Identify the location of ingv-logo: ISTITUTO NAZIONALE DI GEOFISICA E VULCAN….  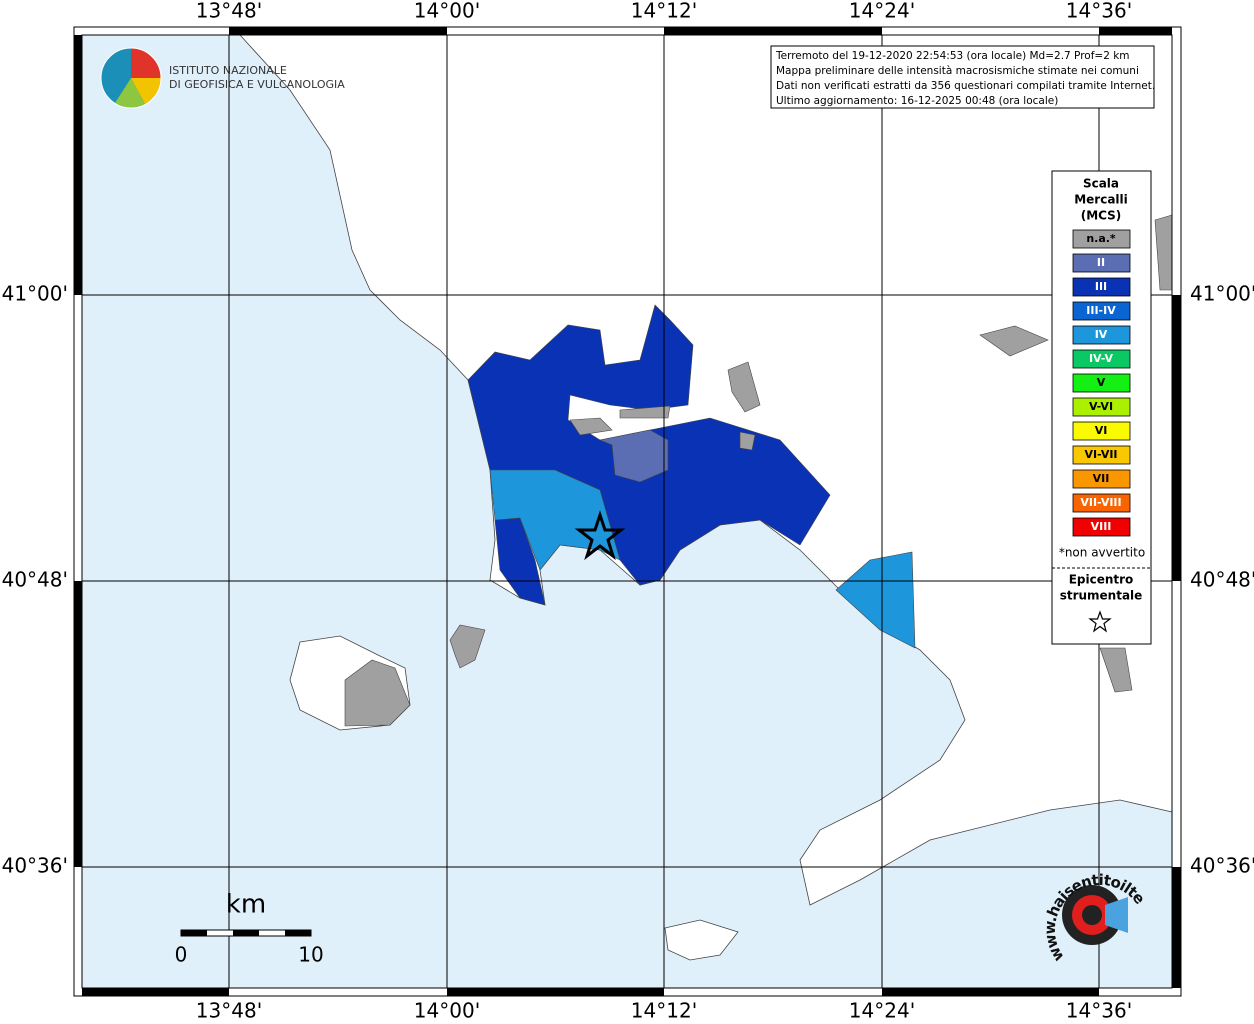
(222, 78).